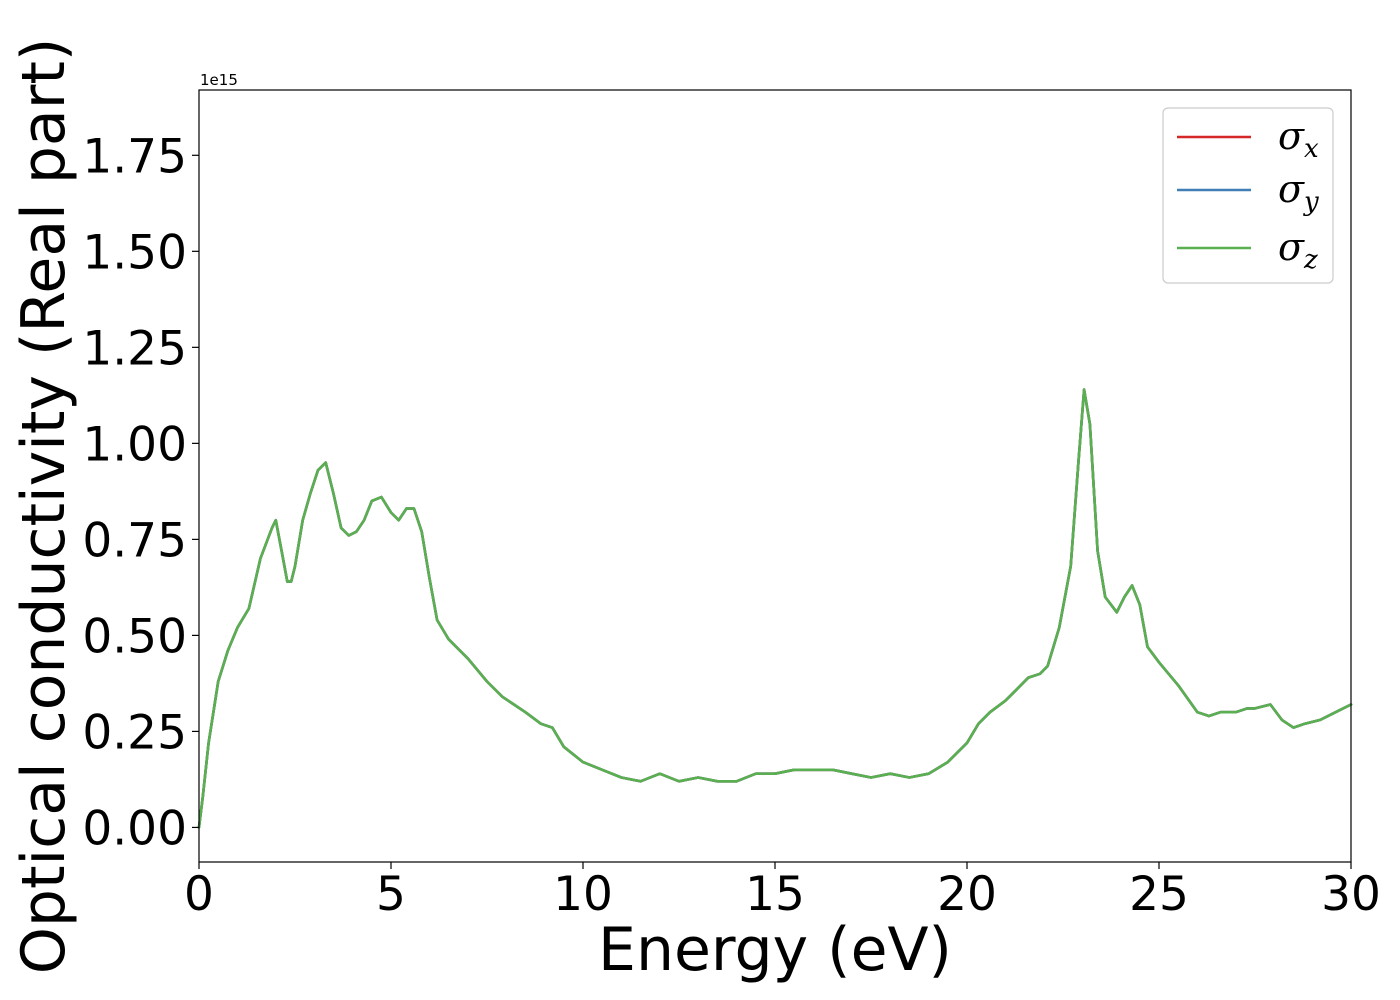 The image size is (1400, 1000). Describe the element at coordinates (775, 950) in the screenshot. I see `x-axis-title: Energy (eV)` at that location.